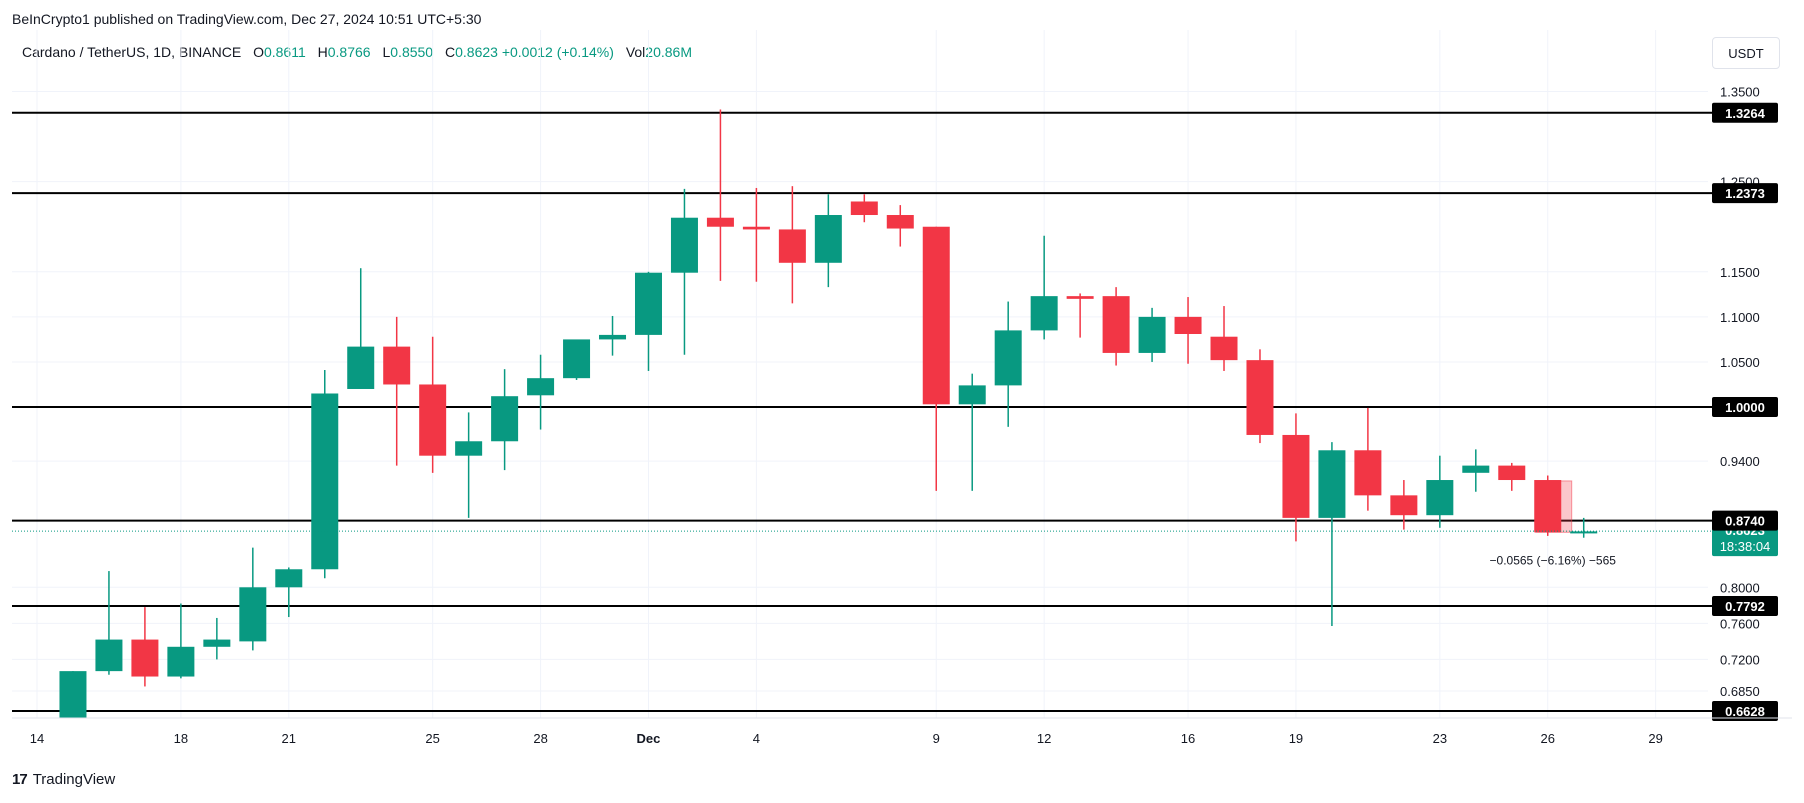 This screenshot has width=1804, height=803. Describe the element at coordinates (1553, 560) in the screenshot. I see `measure-label: −0.0565 (−6.16%) −565` at that location.